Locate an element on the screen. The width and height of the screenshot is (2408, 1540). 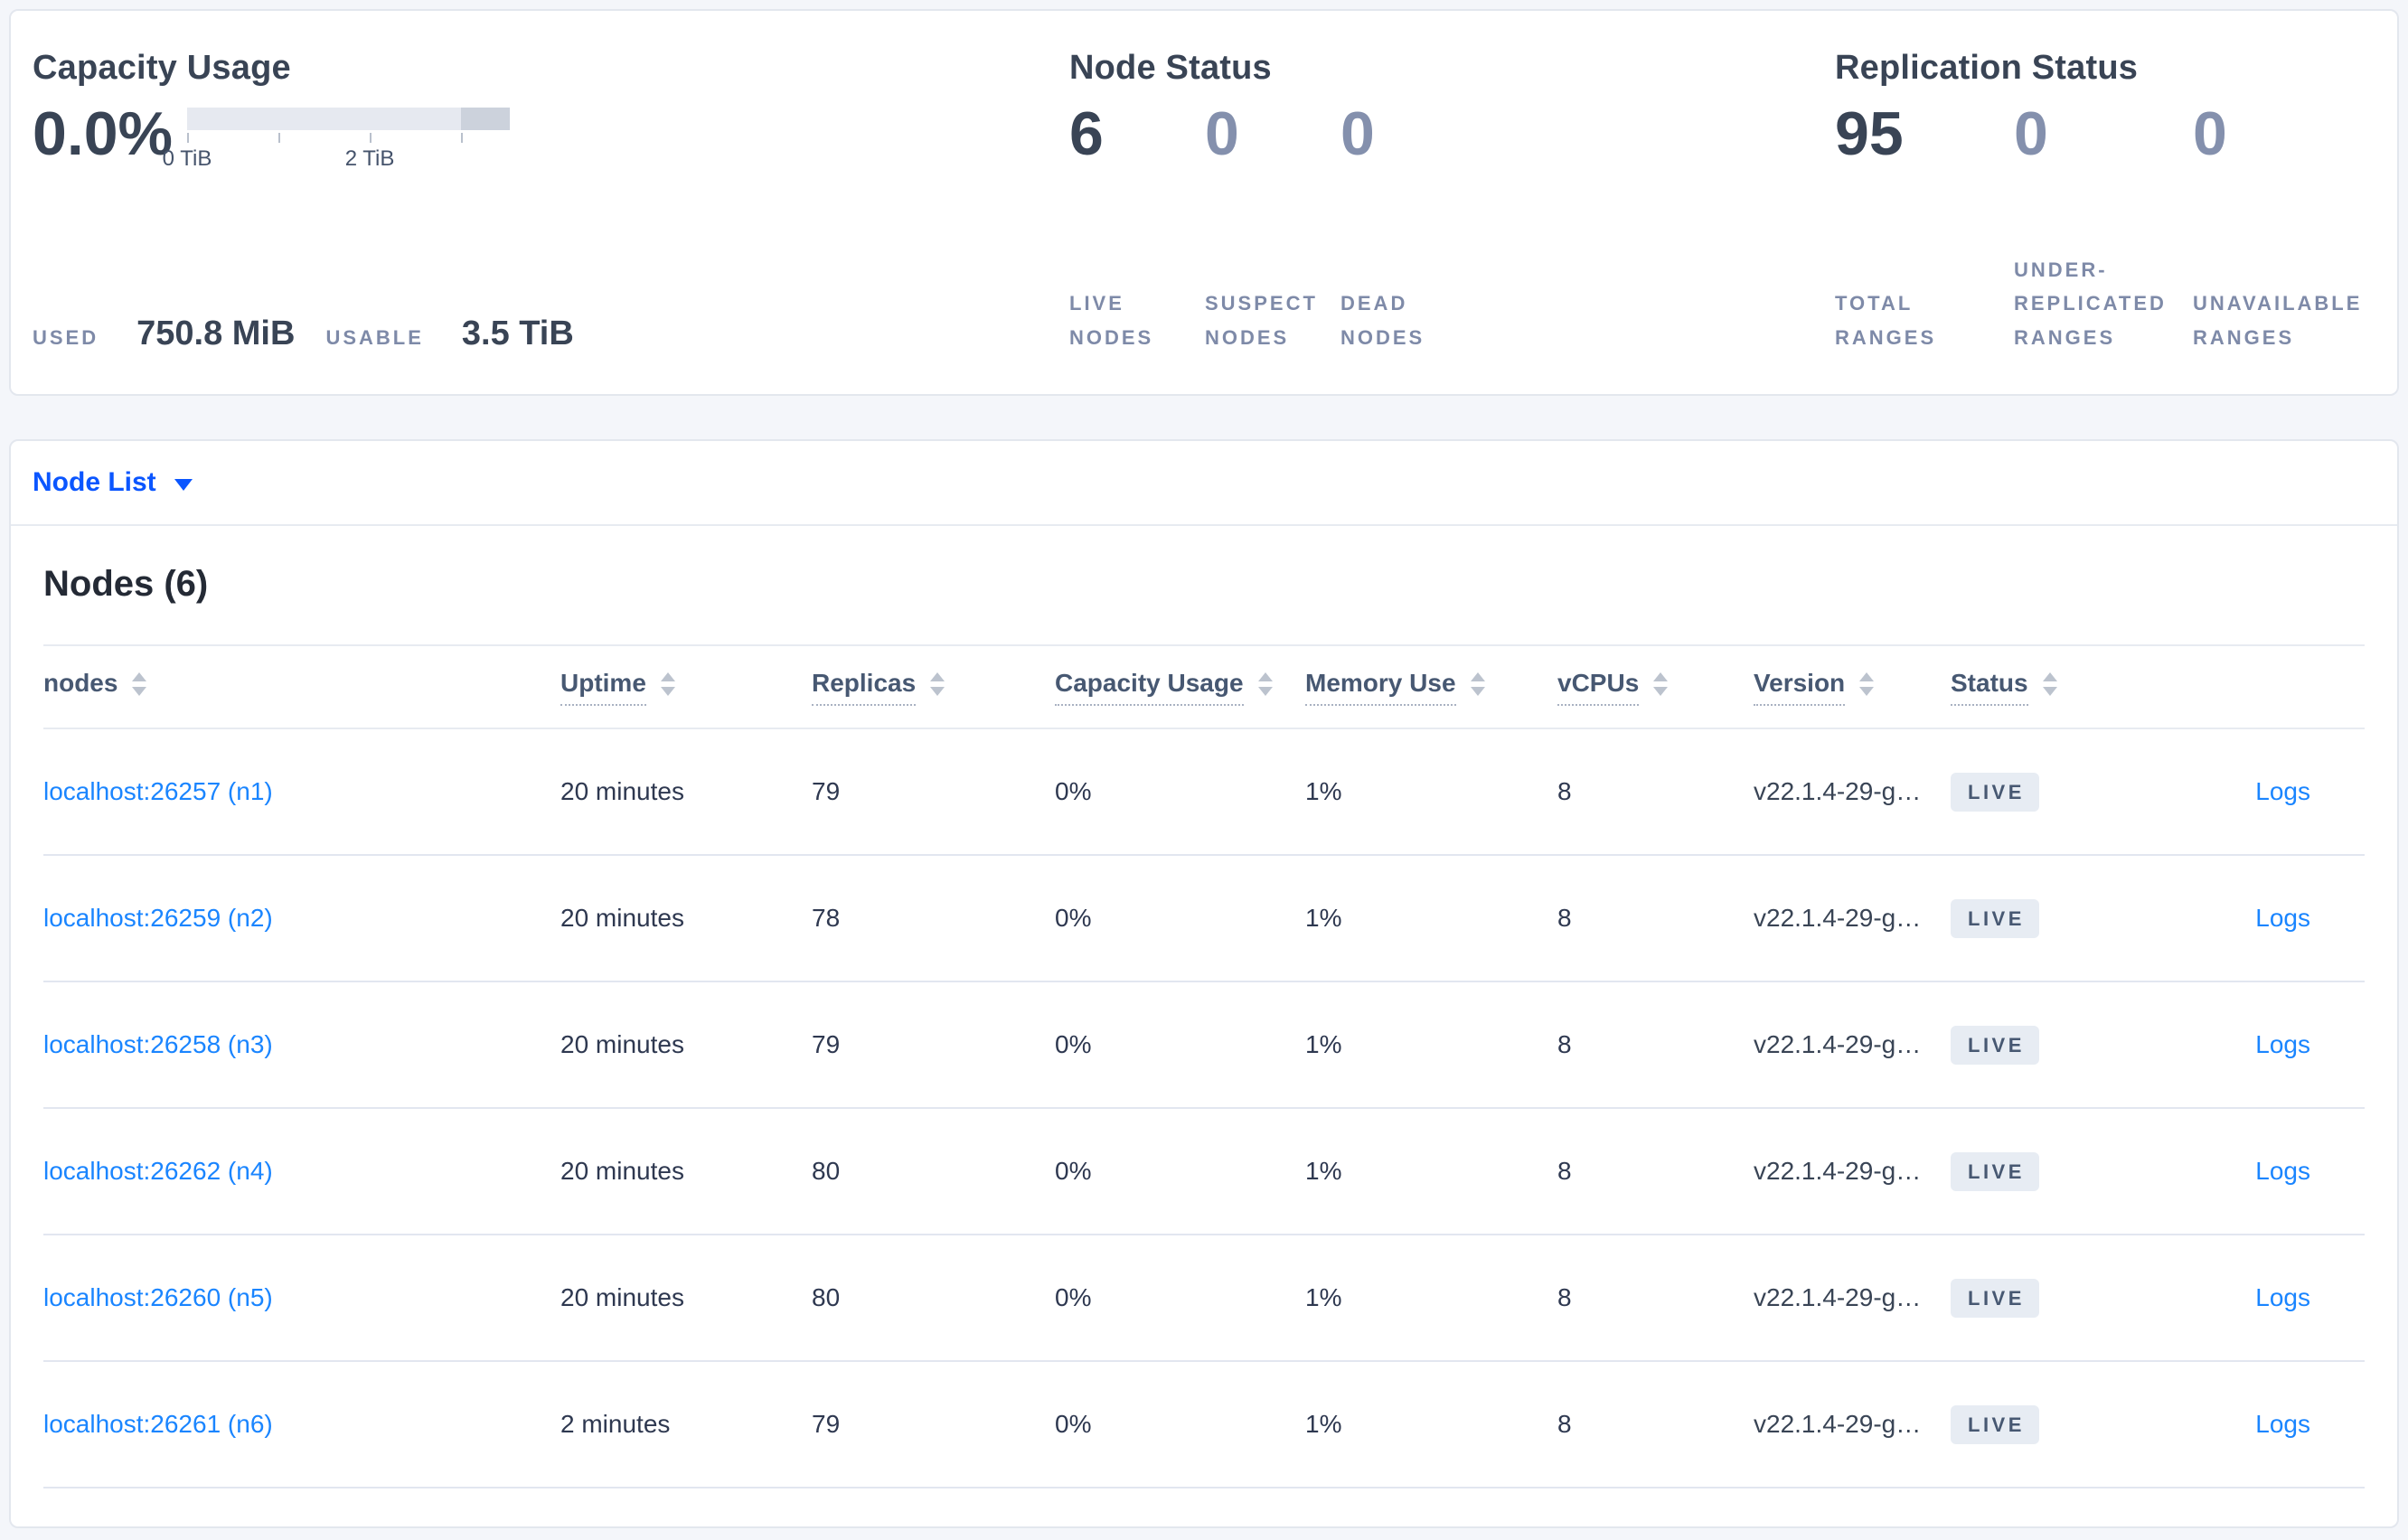
node-status-title: Node Status is located at coordinates (1170, 68).